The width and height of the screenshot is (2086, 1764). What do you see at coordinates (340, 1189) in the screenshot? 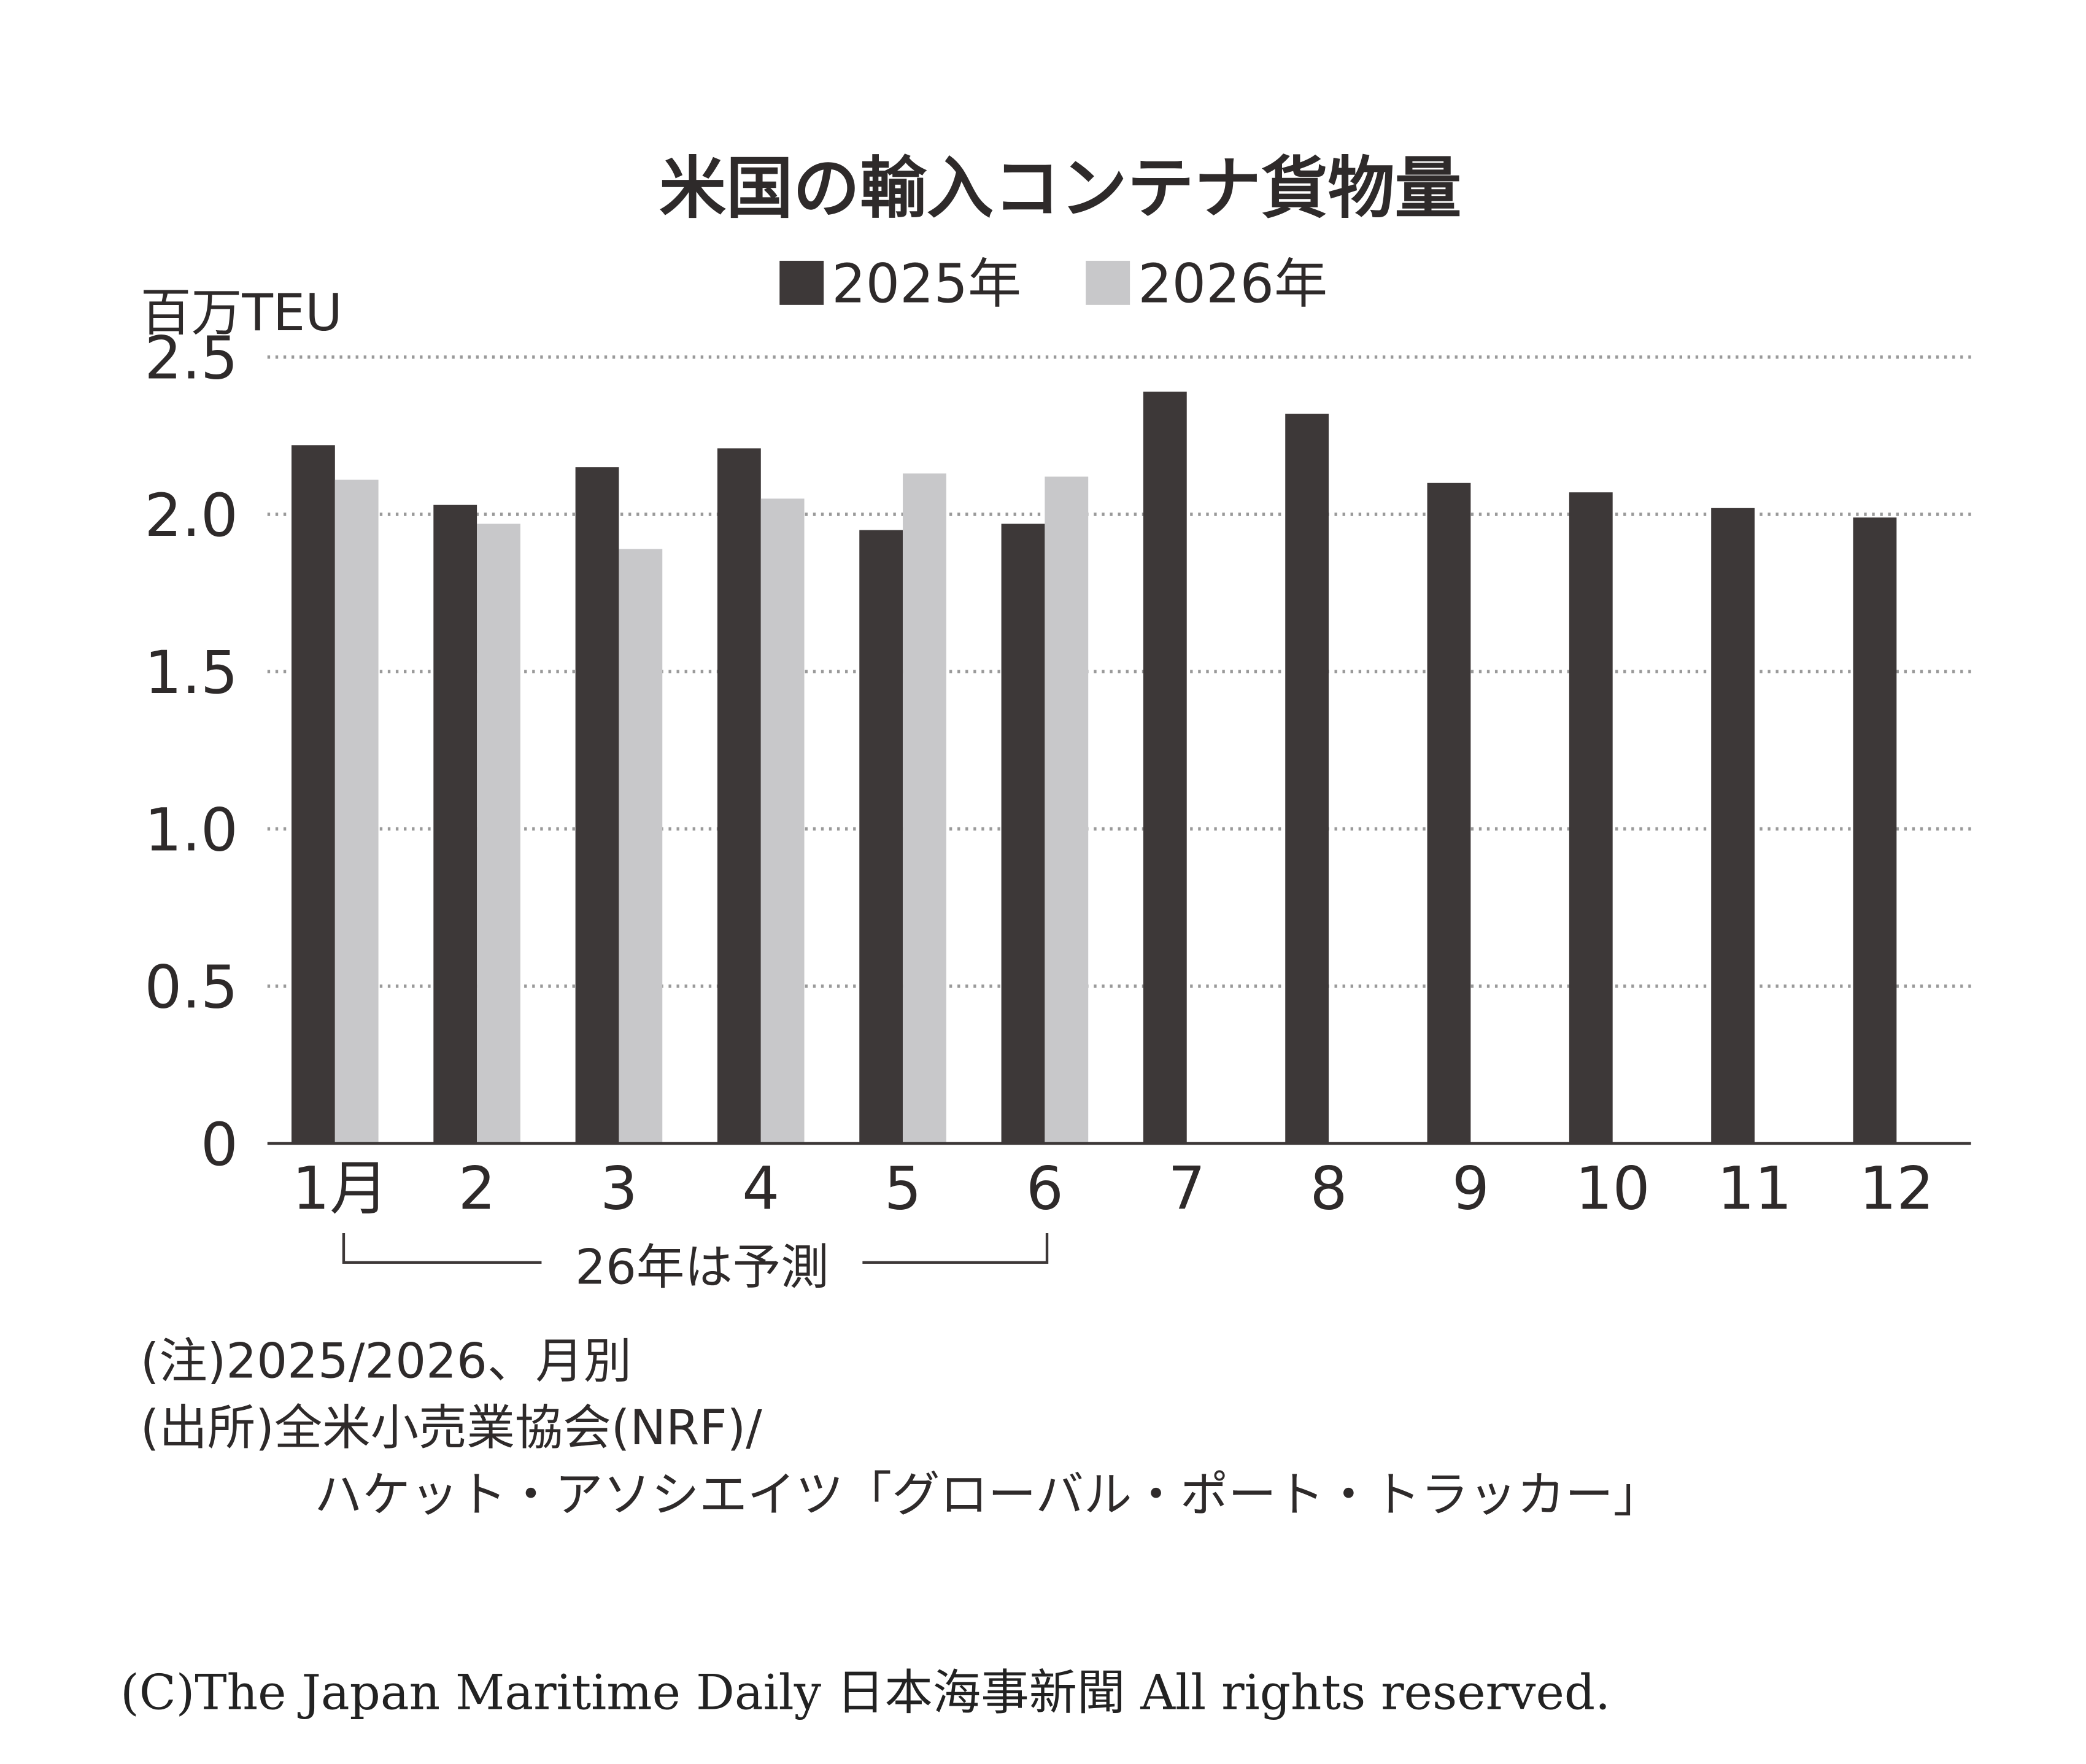
I see `x-tick-label: 1月` at bounding box center [340, 1189].